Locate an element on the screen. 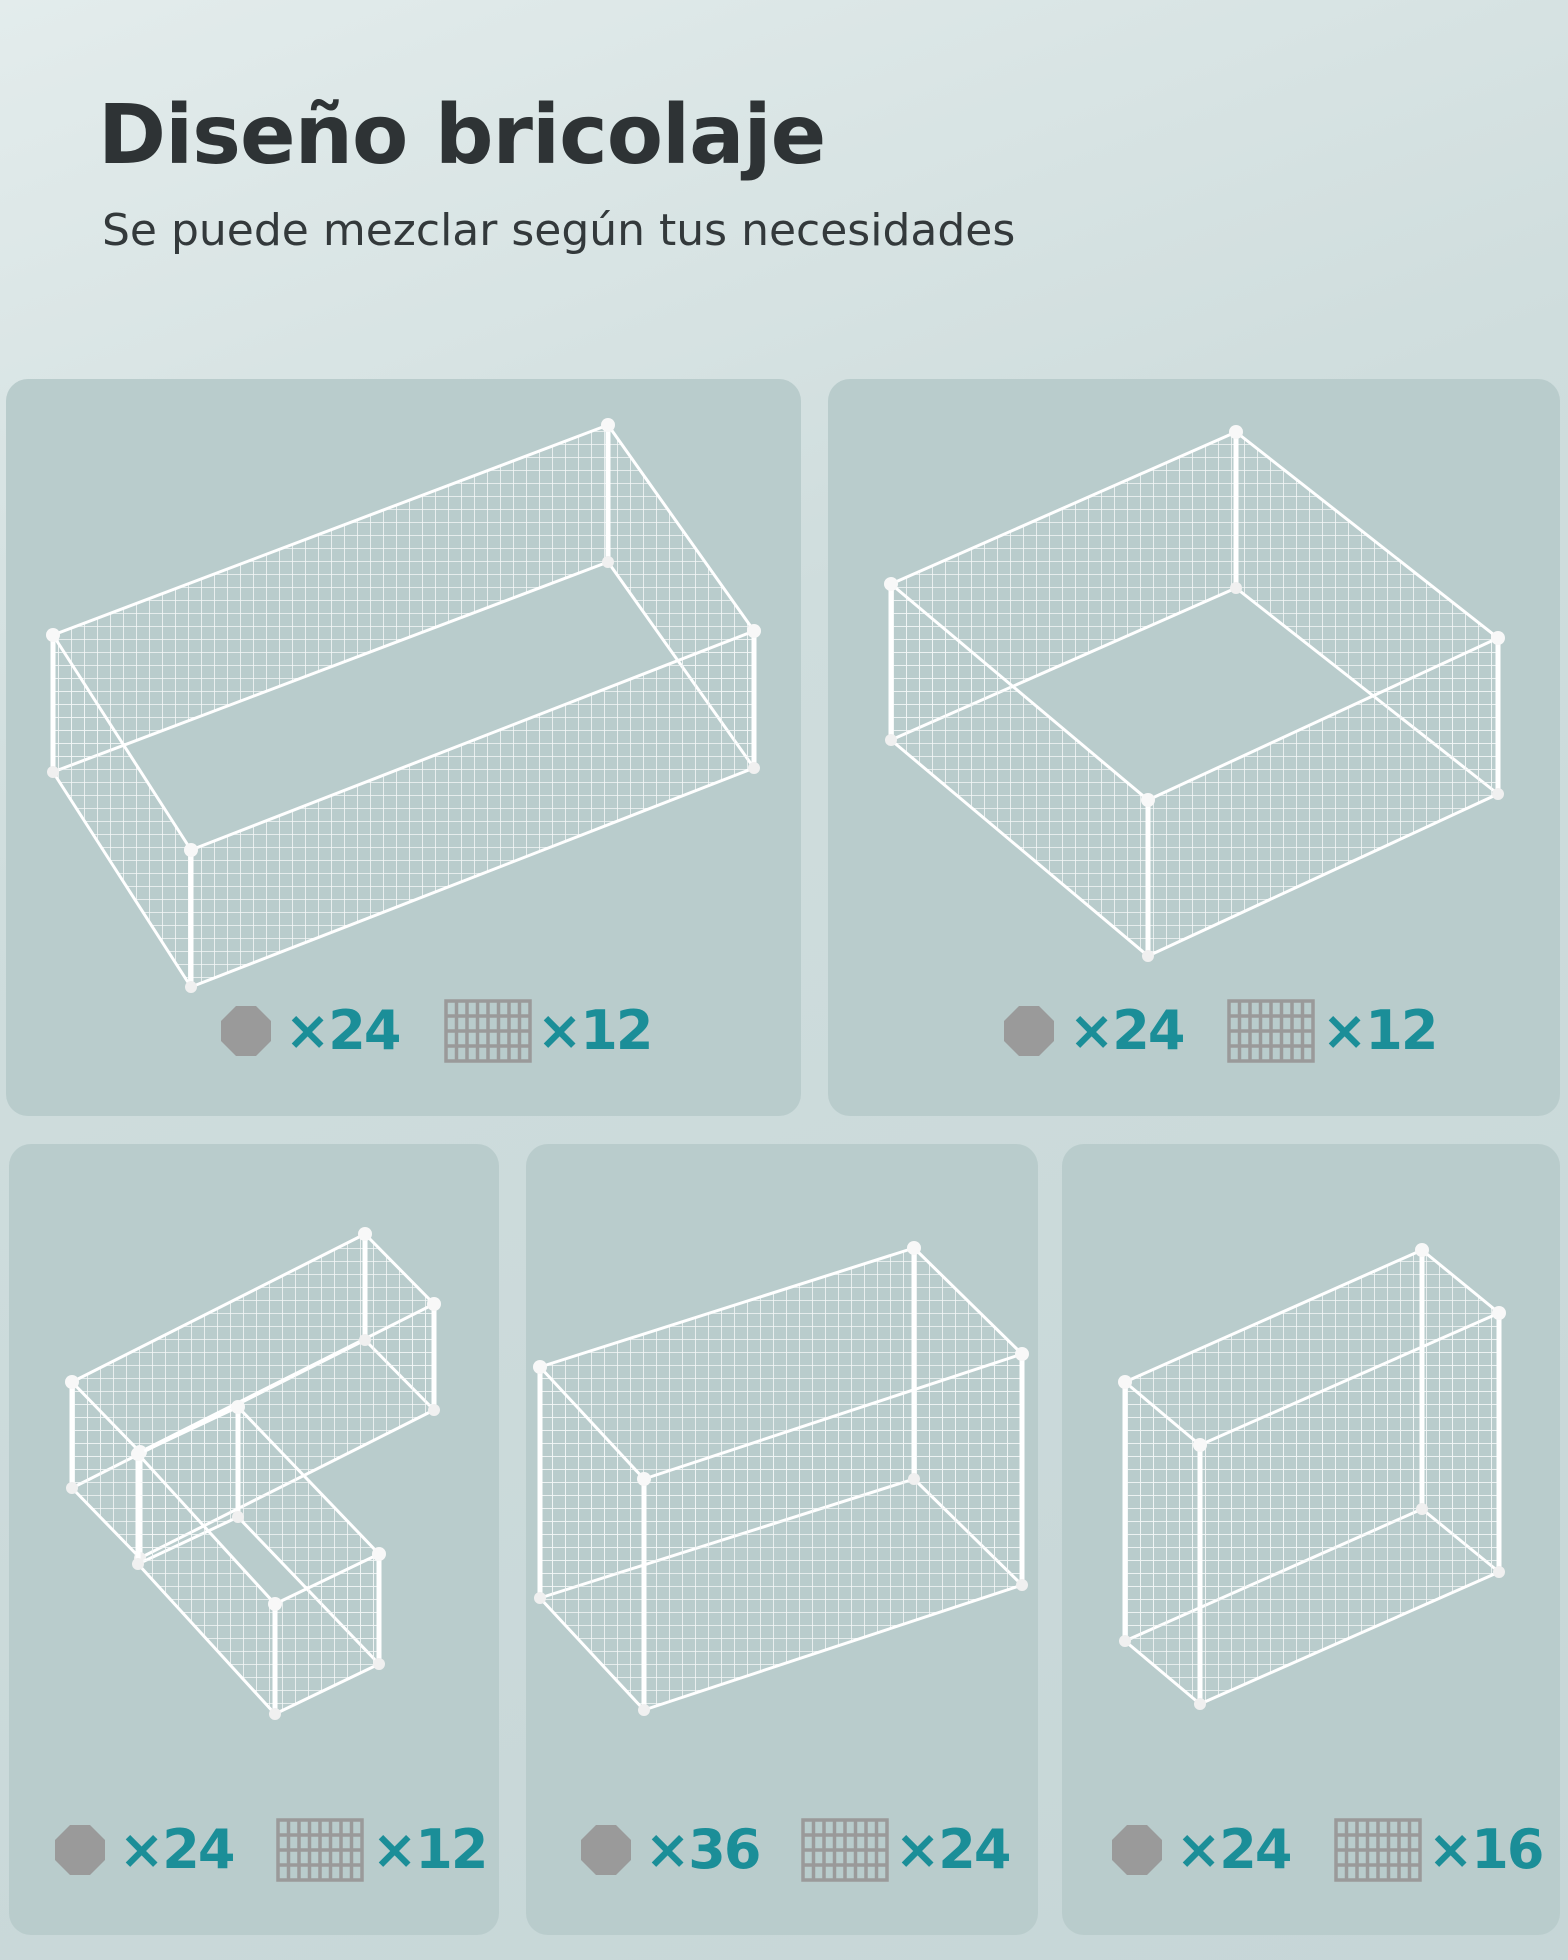 Image resolution: width=1568 pixels, height=1960 pixels. title: Diseño bricolaje is located at coordinates (462, 135).